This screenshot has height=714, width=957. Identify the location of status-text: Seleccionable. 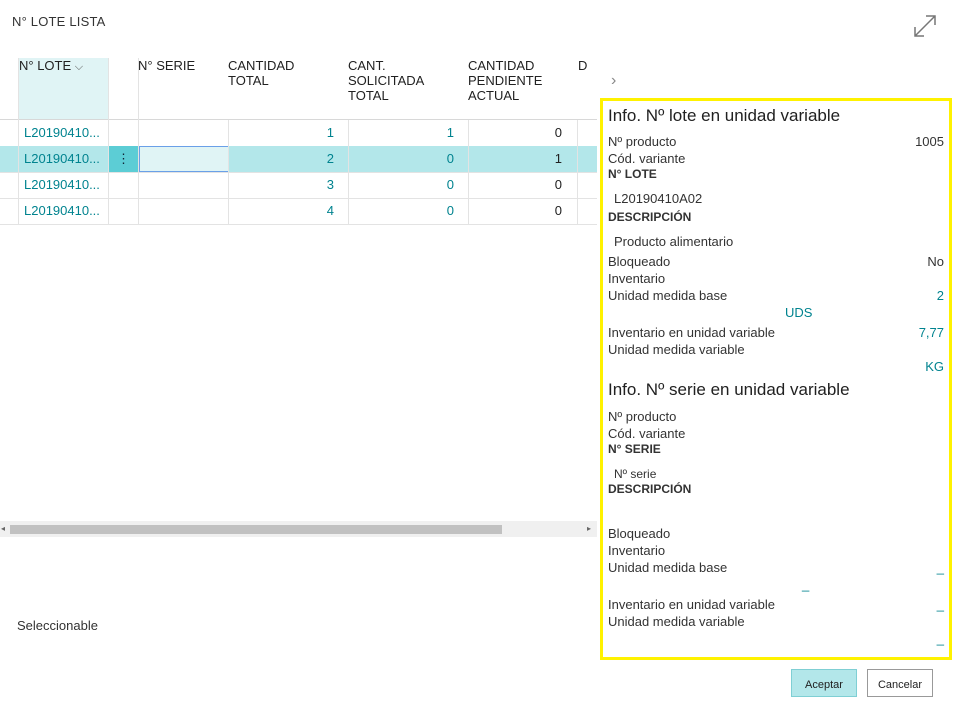
(57, 625).